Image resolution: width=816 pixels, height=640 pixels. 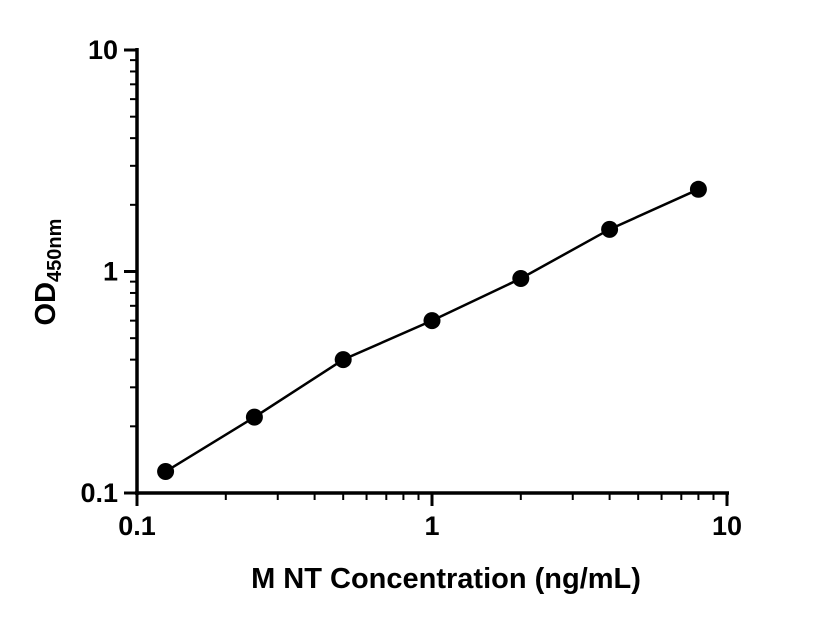 I want to click on x-axis-title: M NT Concentration (ng/mL), so click(x=446, y=579).